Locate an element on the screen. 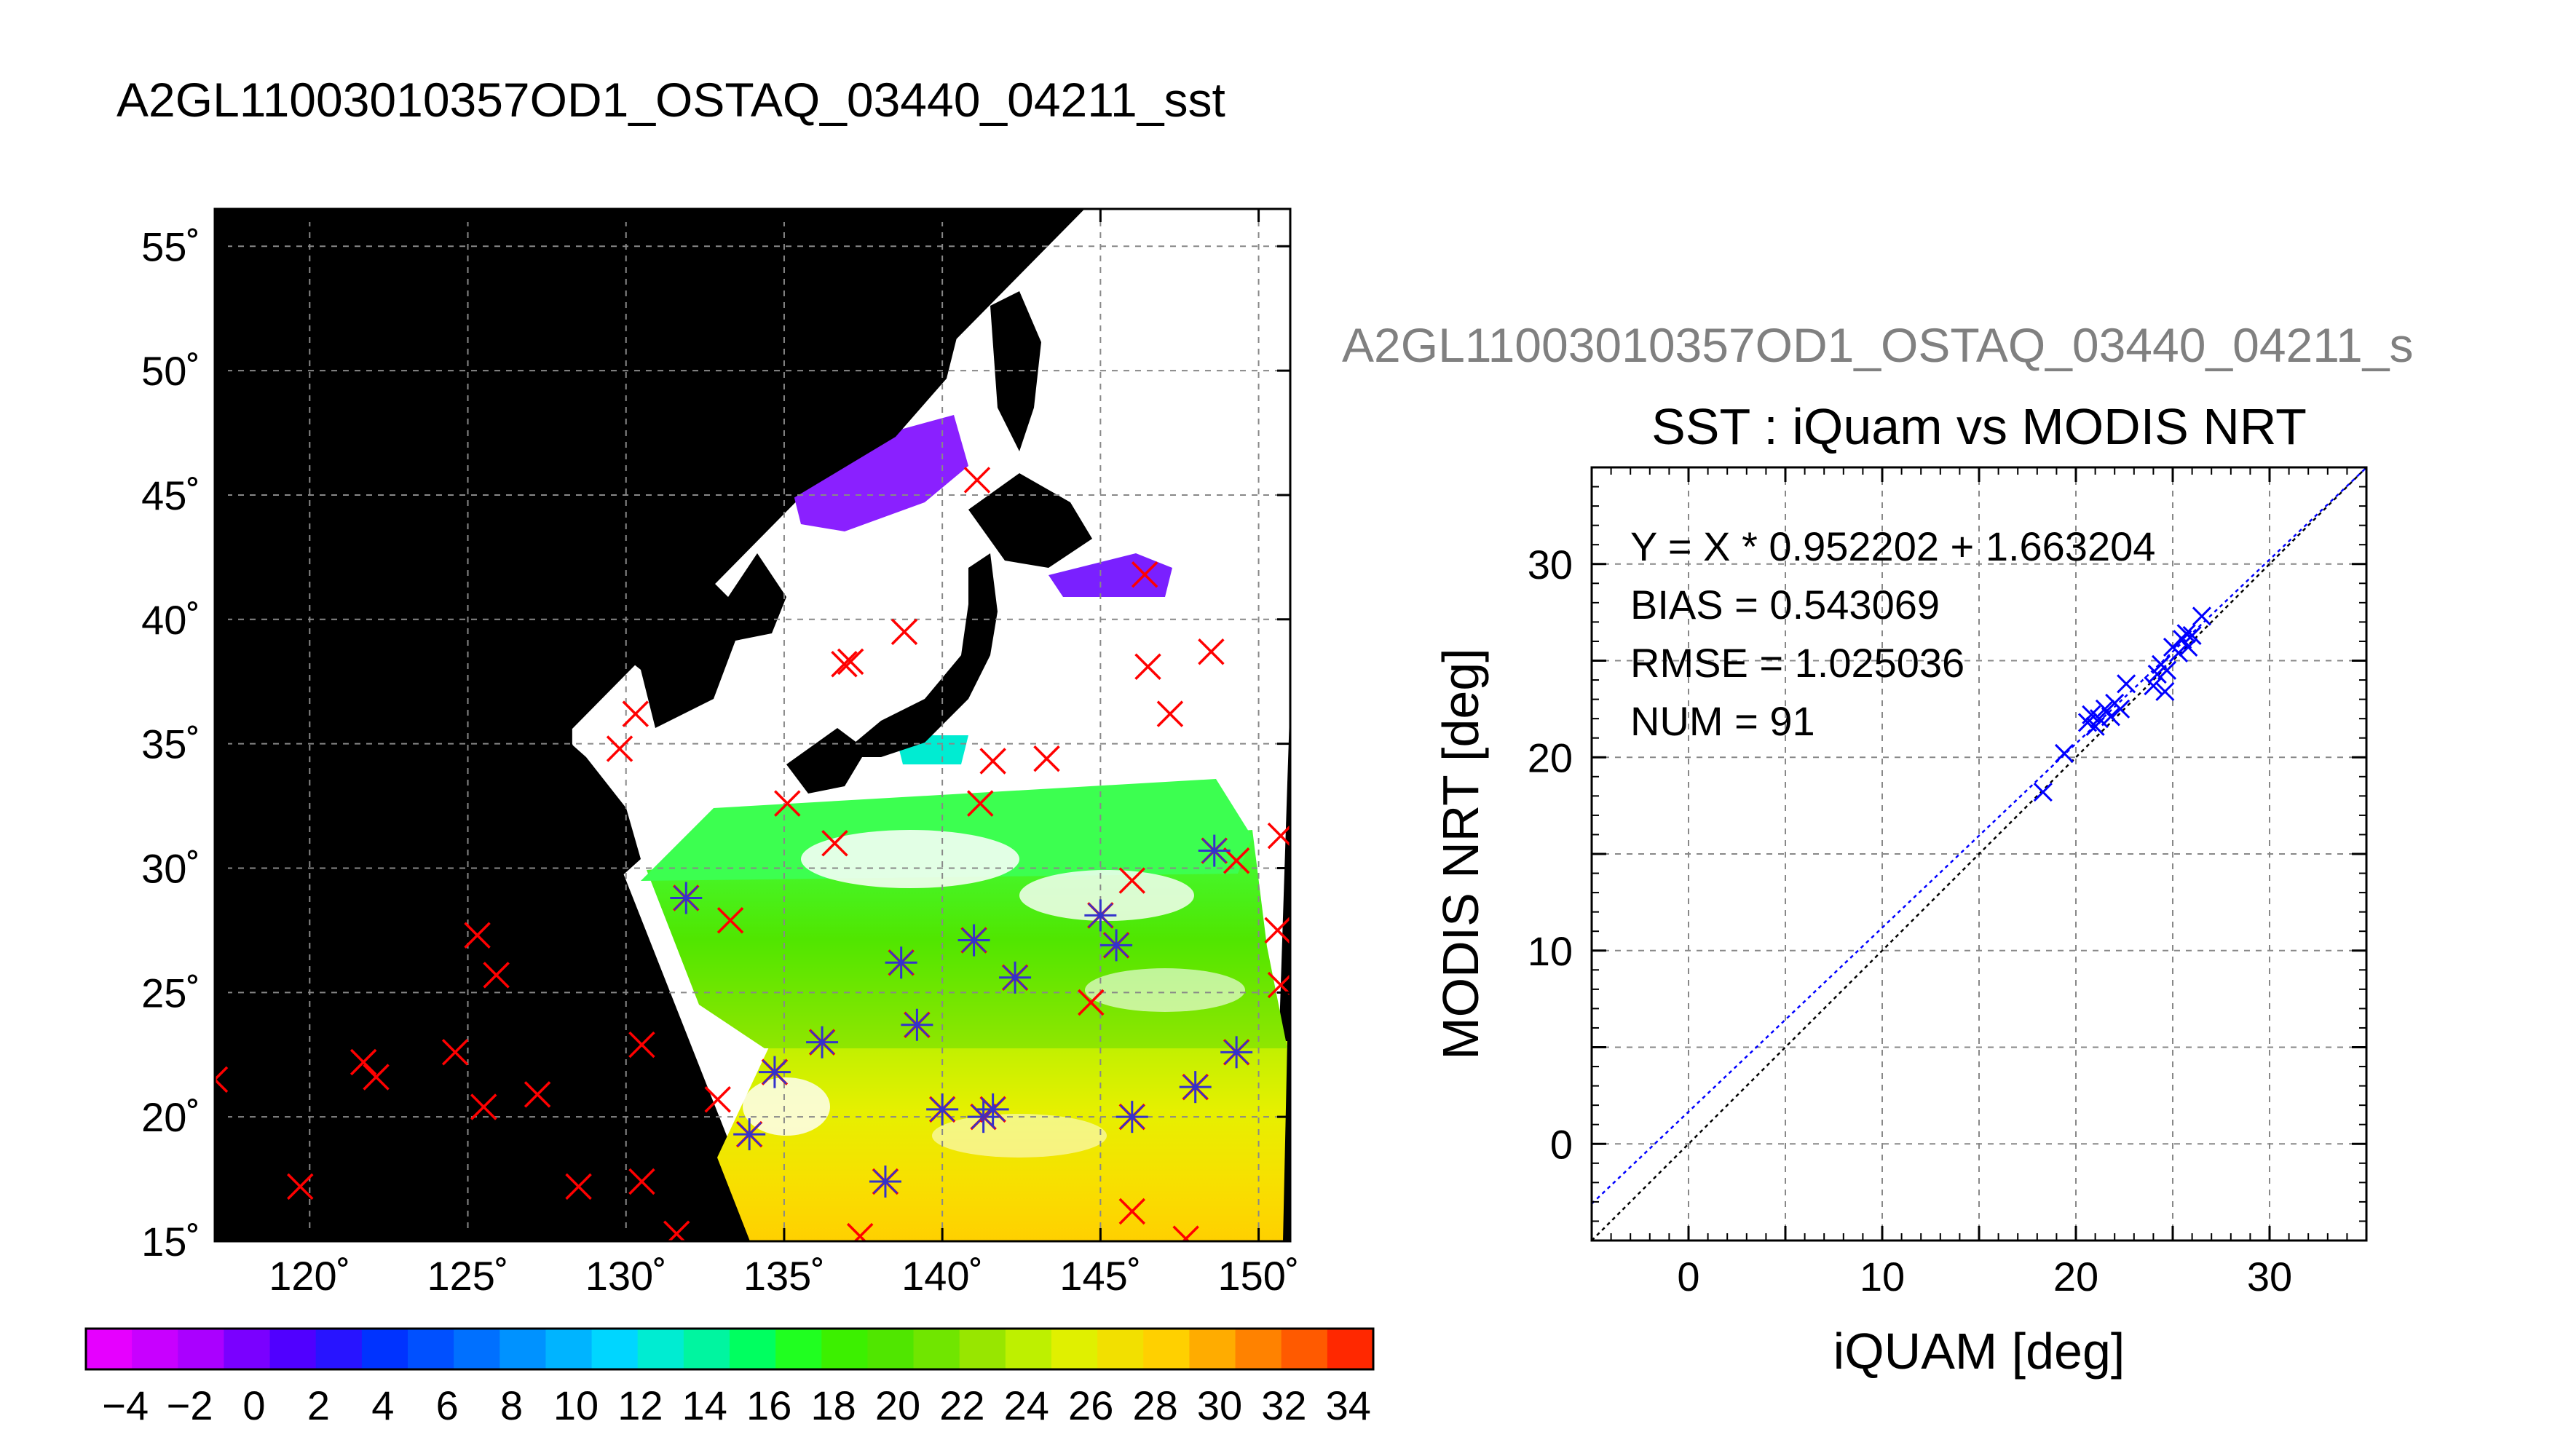 The image size is (2555, 1456). stats-rmse: RMSE = 1.025036 is located at coordinates (1797, 663).